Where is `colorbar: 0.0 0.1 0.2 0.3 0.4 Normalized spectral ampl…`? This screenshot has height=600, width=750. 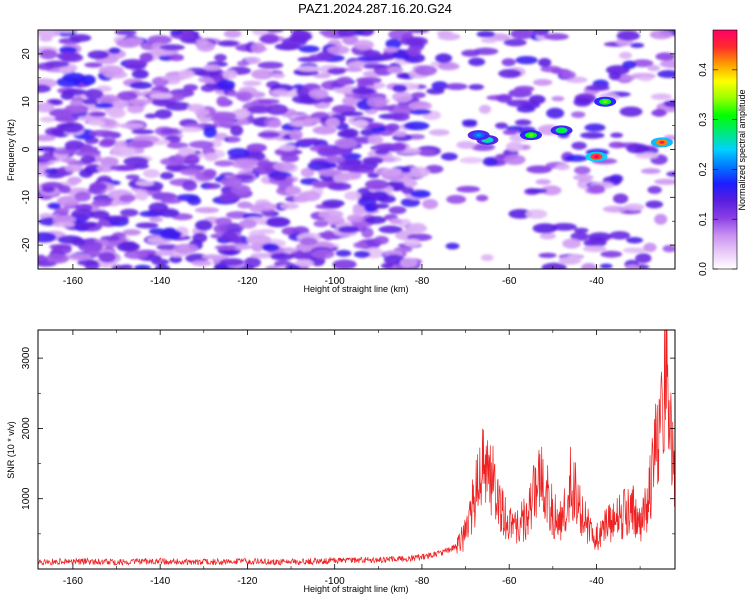 colorbar: 0.0 0.1 0.2 0.3 0.4 Normalized spectral ampl… is located at coordinates (722, 152).